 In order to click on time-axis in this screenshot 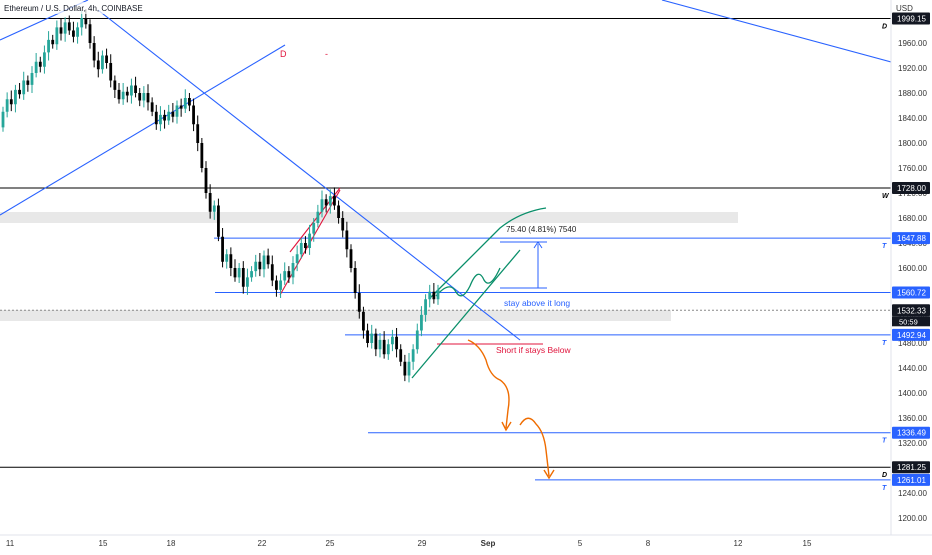, I will do `click(466, 542)`.